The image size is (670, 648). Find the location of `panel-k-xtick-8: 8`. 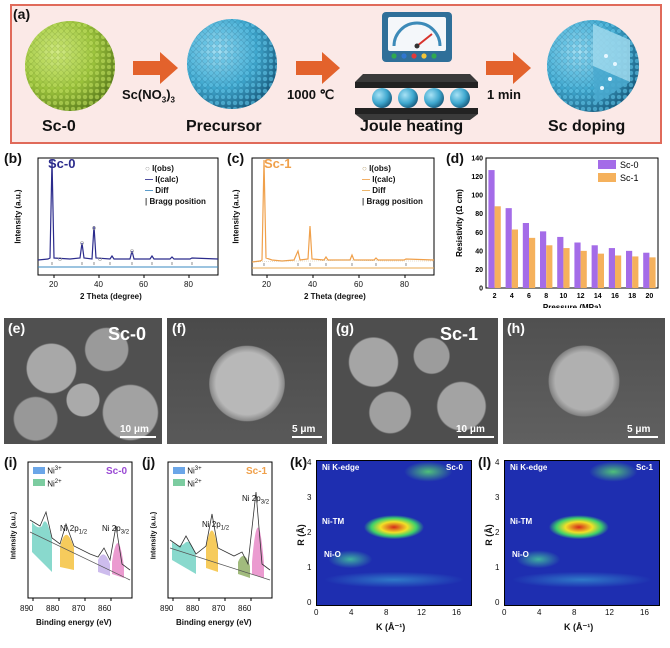

panel-k-xtick-8: 8 is located at coordinates (386, 612).